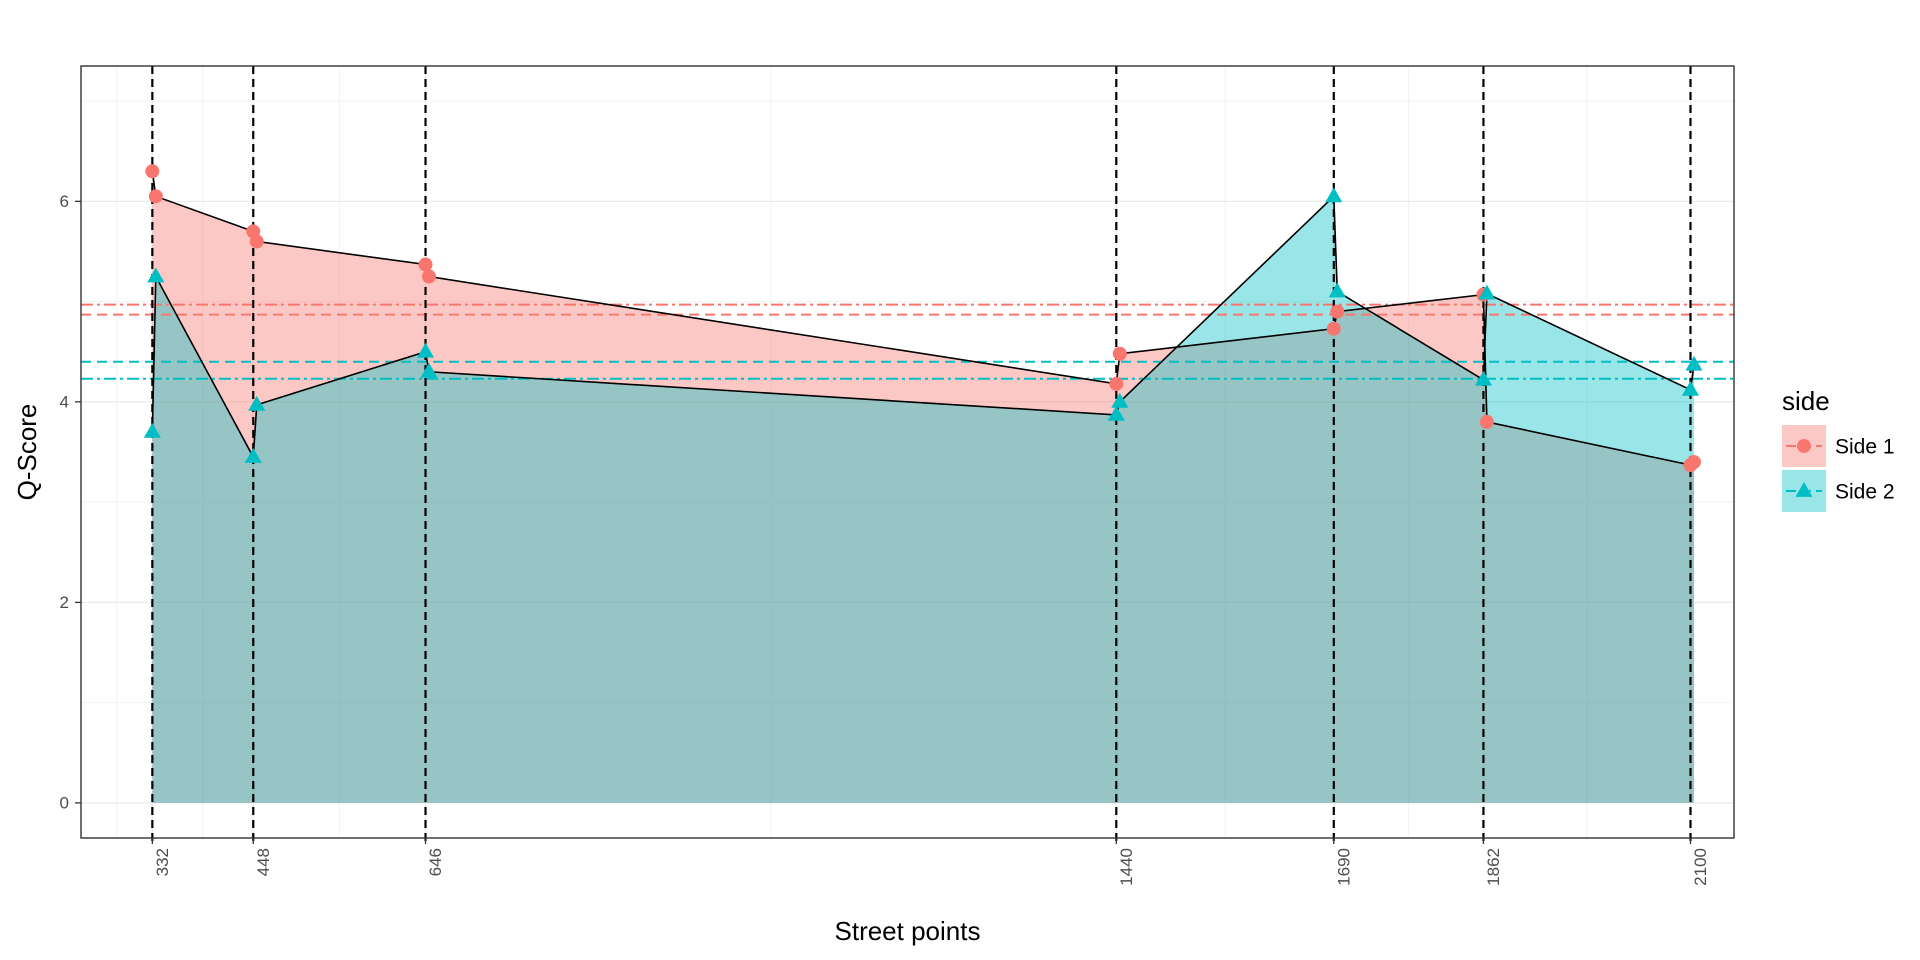 The width and height of the screenshot is (1920, 960). Describe the element at coordinates (1126, 867) in the screenshot. I see `x-tick-label: 1440` at that location.